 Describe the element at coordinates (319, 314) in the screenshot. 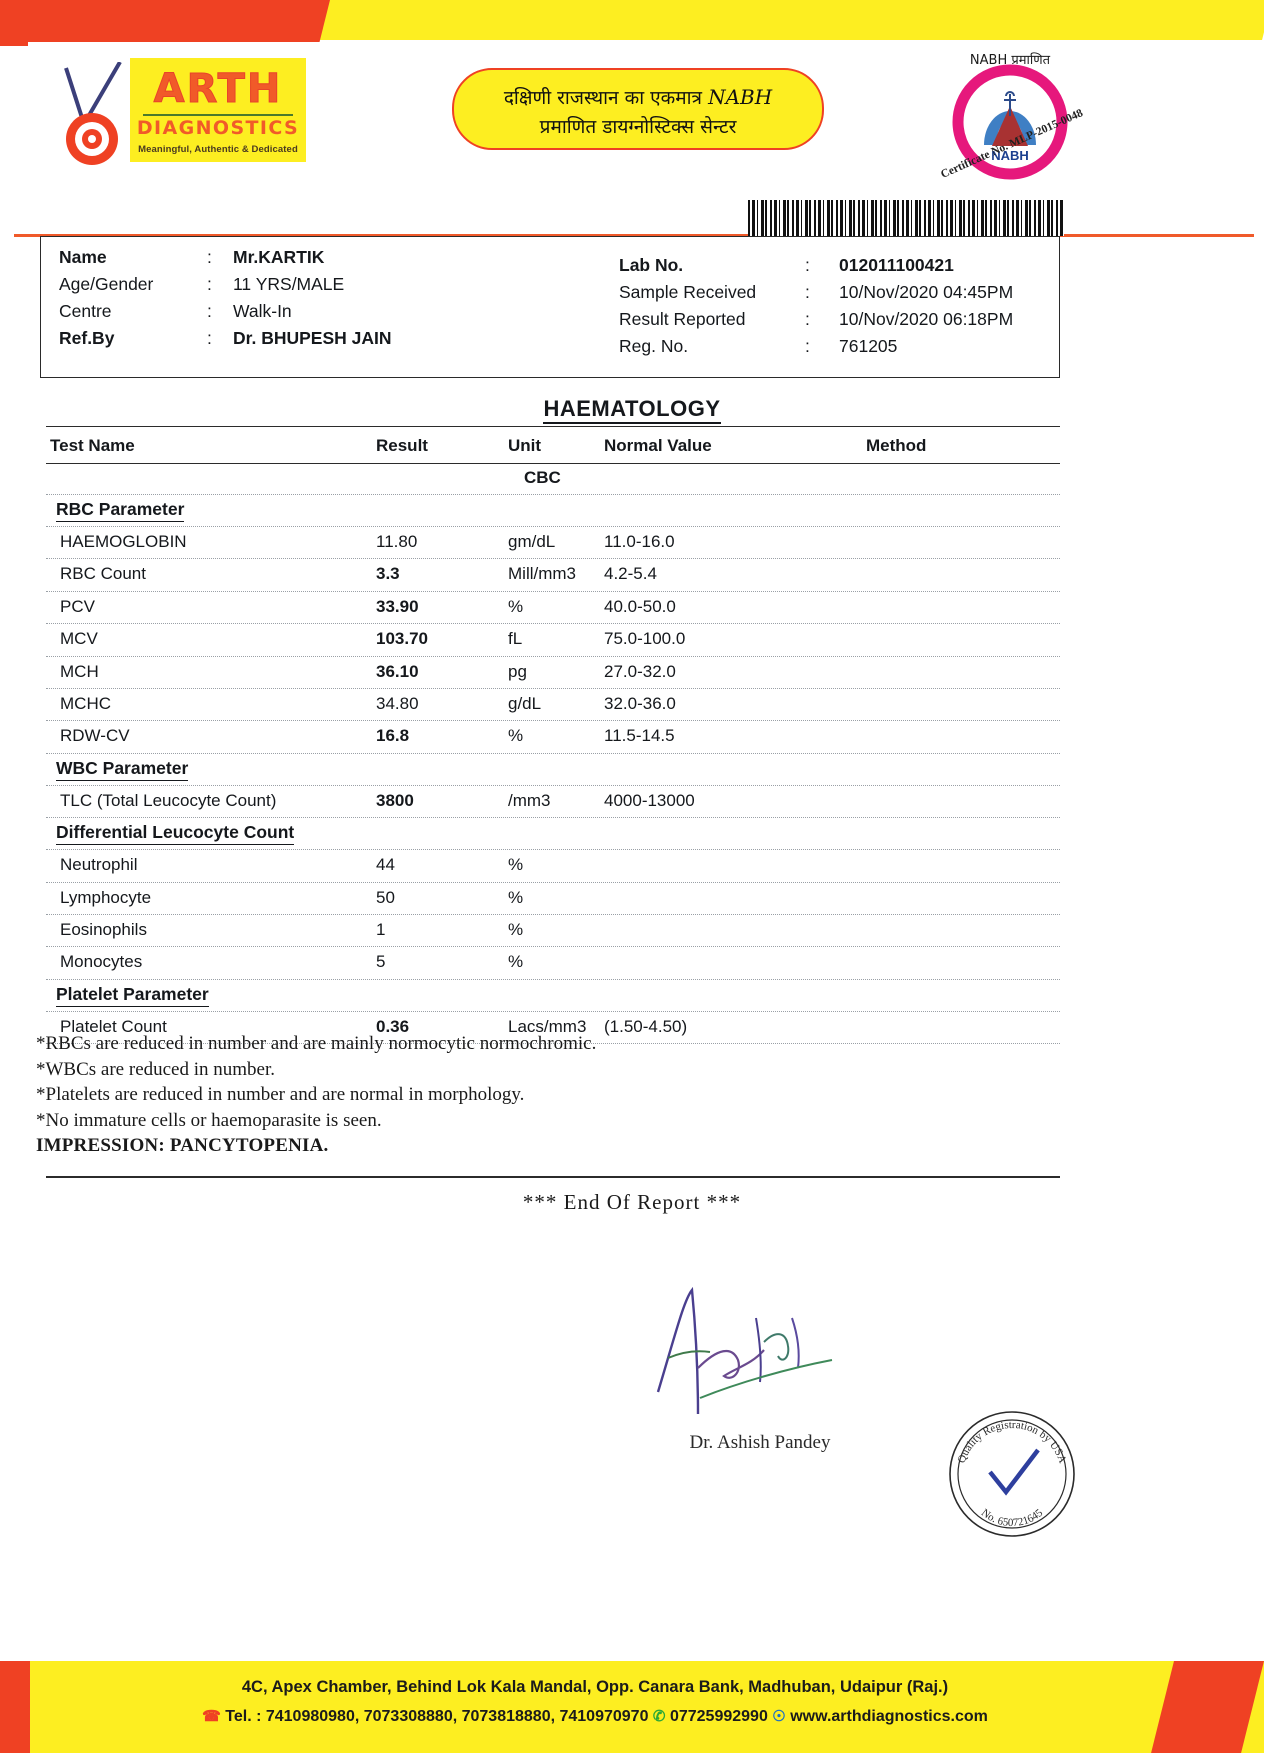

I see `patient-centre-row: Centre : Walk-In` at that location.